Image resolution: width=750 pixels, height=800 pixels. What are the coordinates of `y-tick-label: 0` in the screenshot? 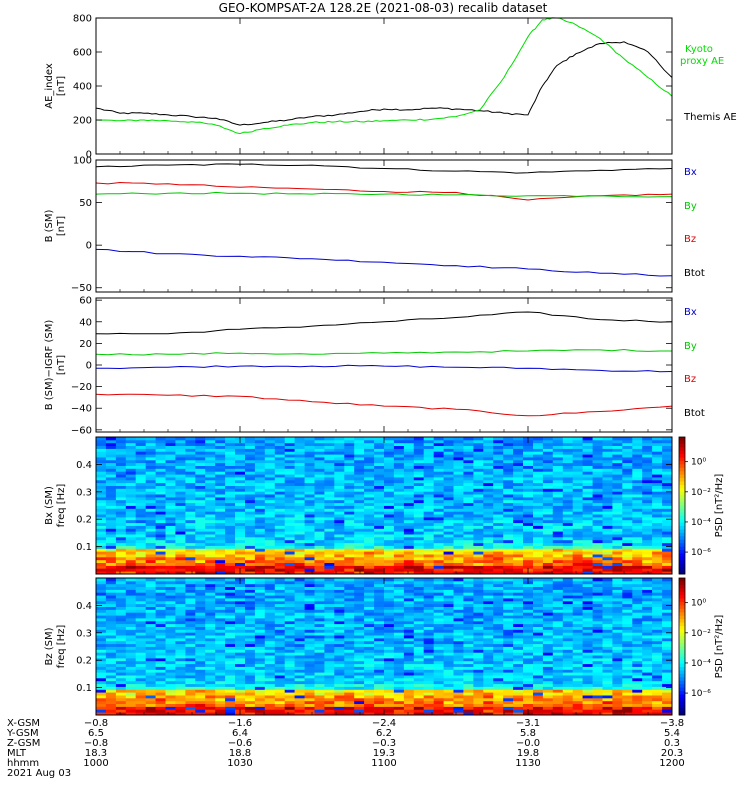 It's located at (89, 366).